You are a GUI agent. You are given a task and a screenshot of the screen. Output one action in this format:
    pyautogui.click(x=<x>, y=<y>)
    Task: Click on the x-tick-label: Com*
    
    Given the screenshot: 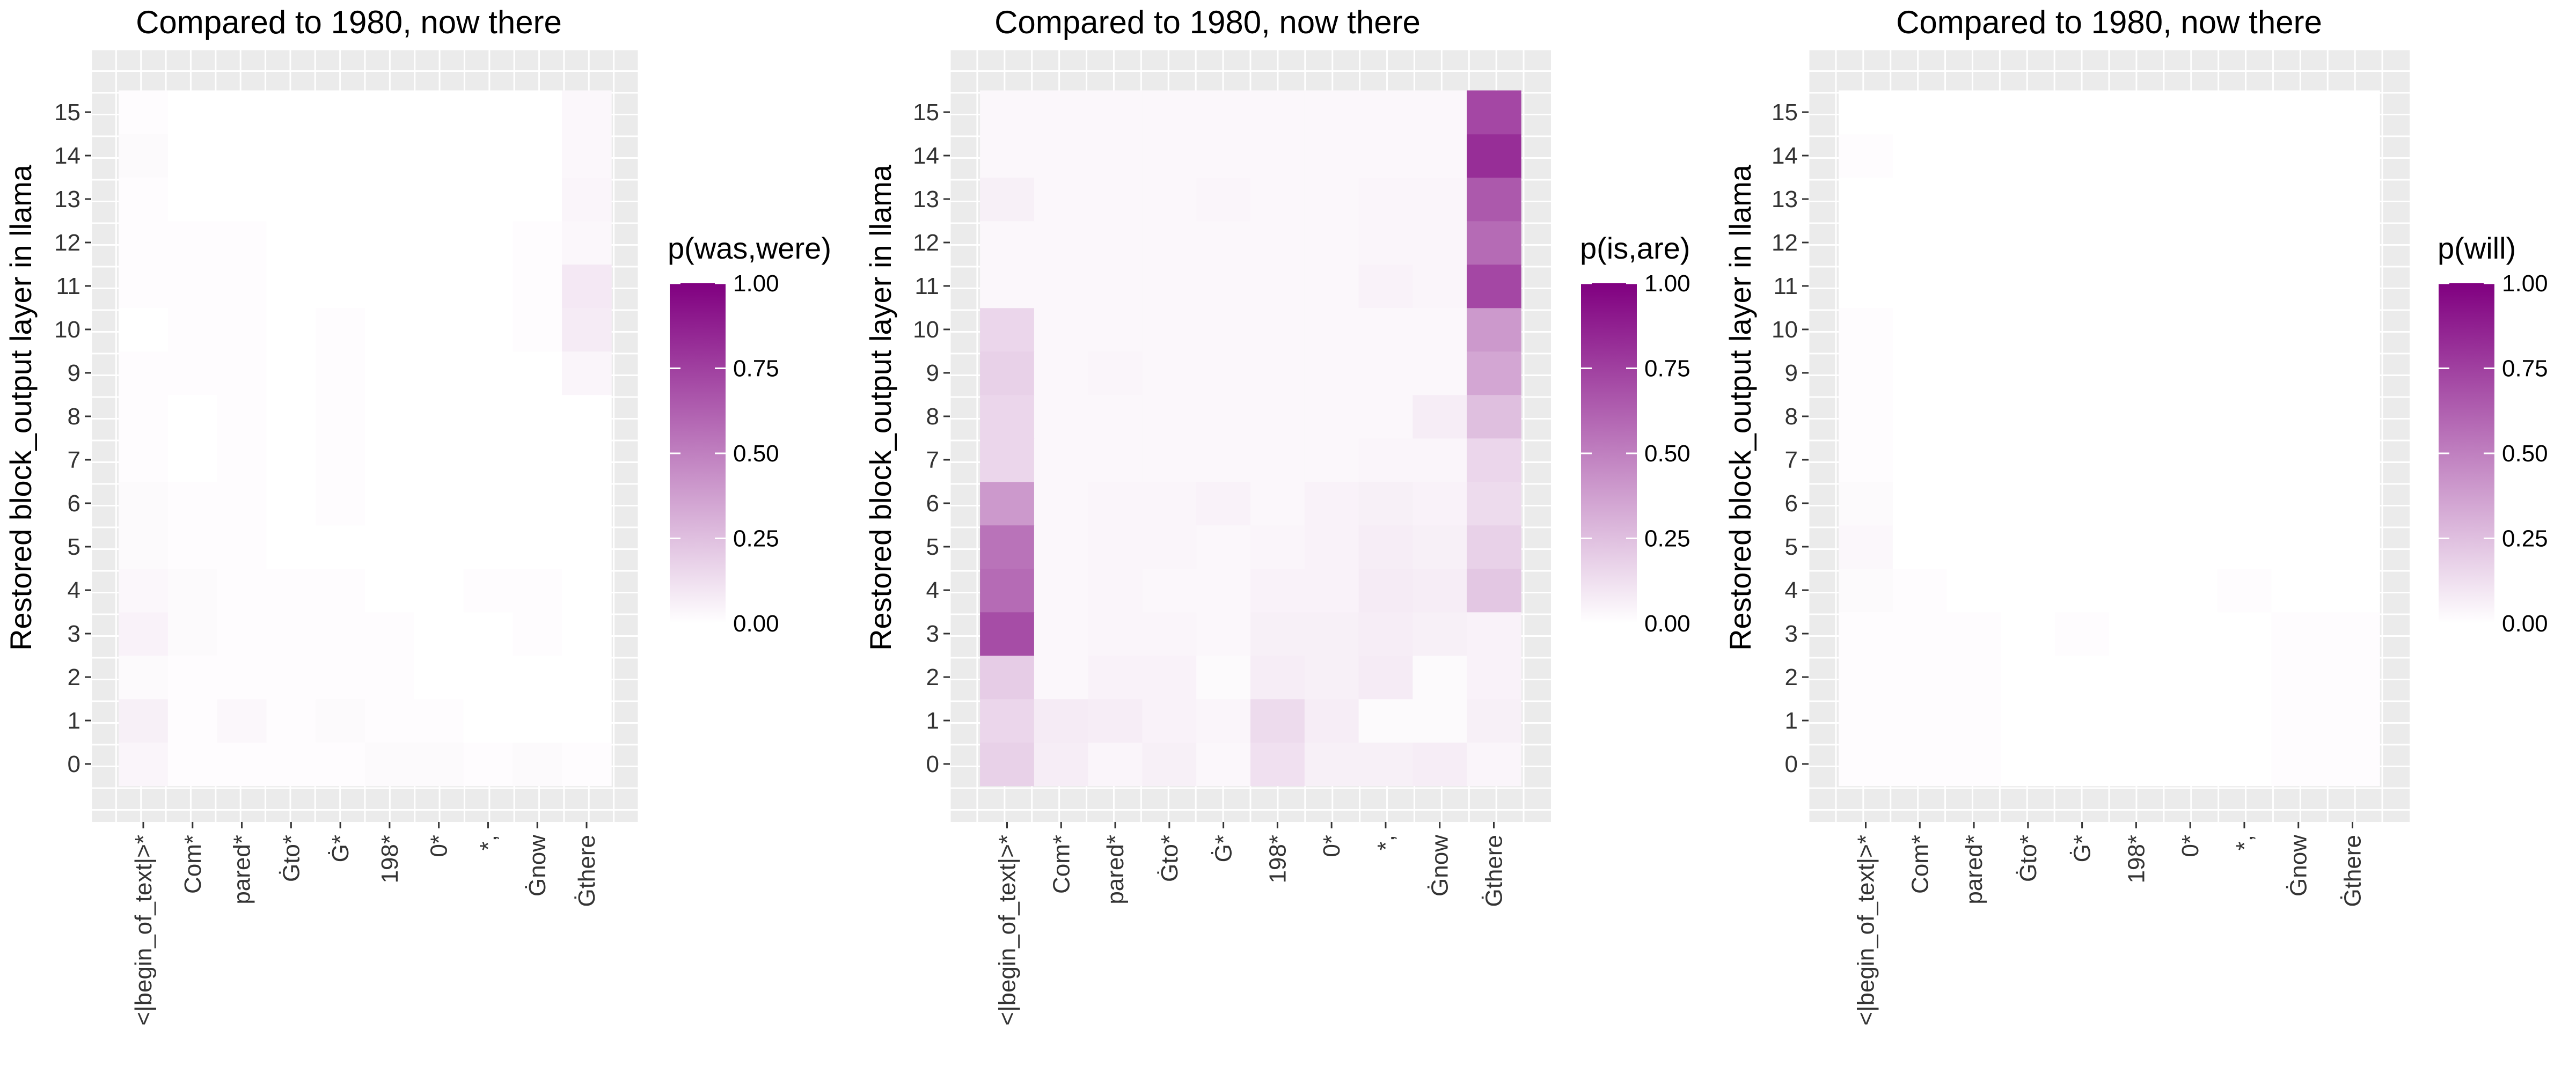 What is the action you would take?
    pyautogui.click(x=1920, y=864)
    